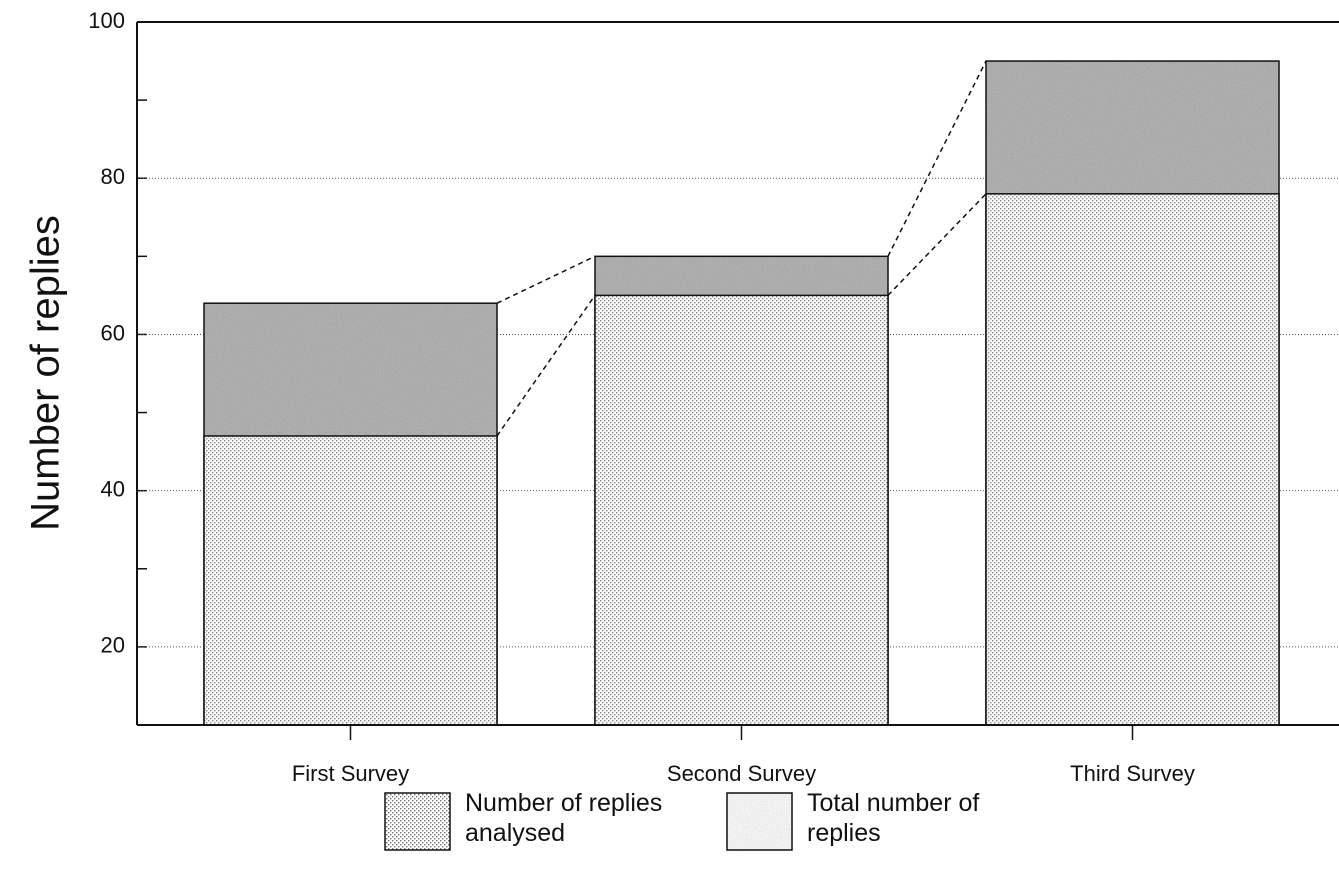 The height and width of the screenshot is (883, 1339). What do you see at coordinates (564, 818) in the screenshot?
I see `legend-label: Number of replies analysed` at bounding box center [564, 818].